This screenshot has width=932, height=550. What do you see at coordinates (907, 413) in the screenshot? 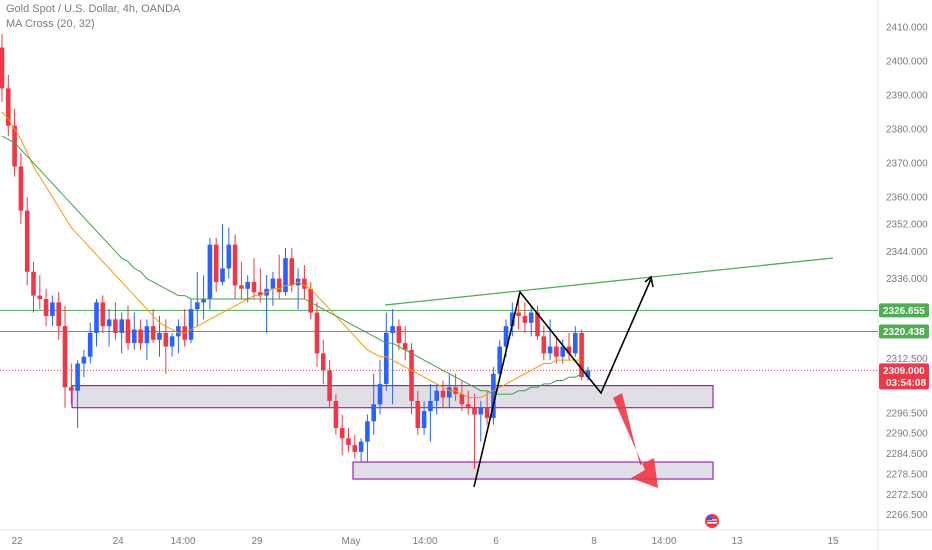
I see `price-tick-label: 2296.500` at bounding box center [907, 413].